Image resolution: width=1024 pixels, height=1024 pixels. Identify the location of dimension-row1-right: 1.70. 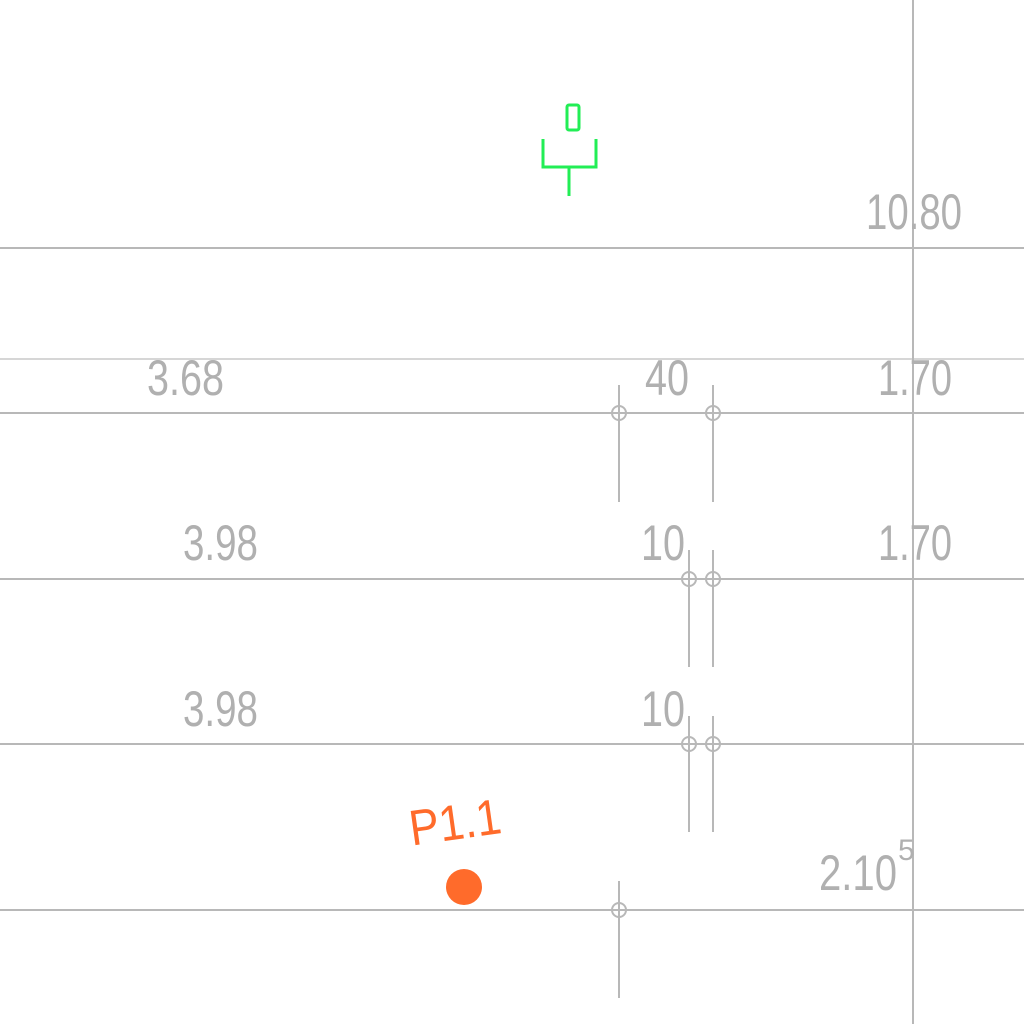
(915, 378).